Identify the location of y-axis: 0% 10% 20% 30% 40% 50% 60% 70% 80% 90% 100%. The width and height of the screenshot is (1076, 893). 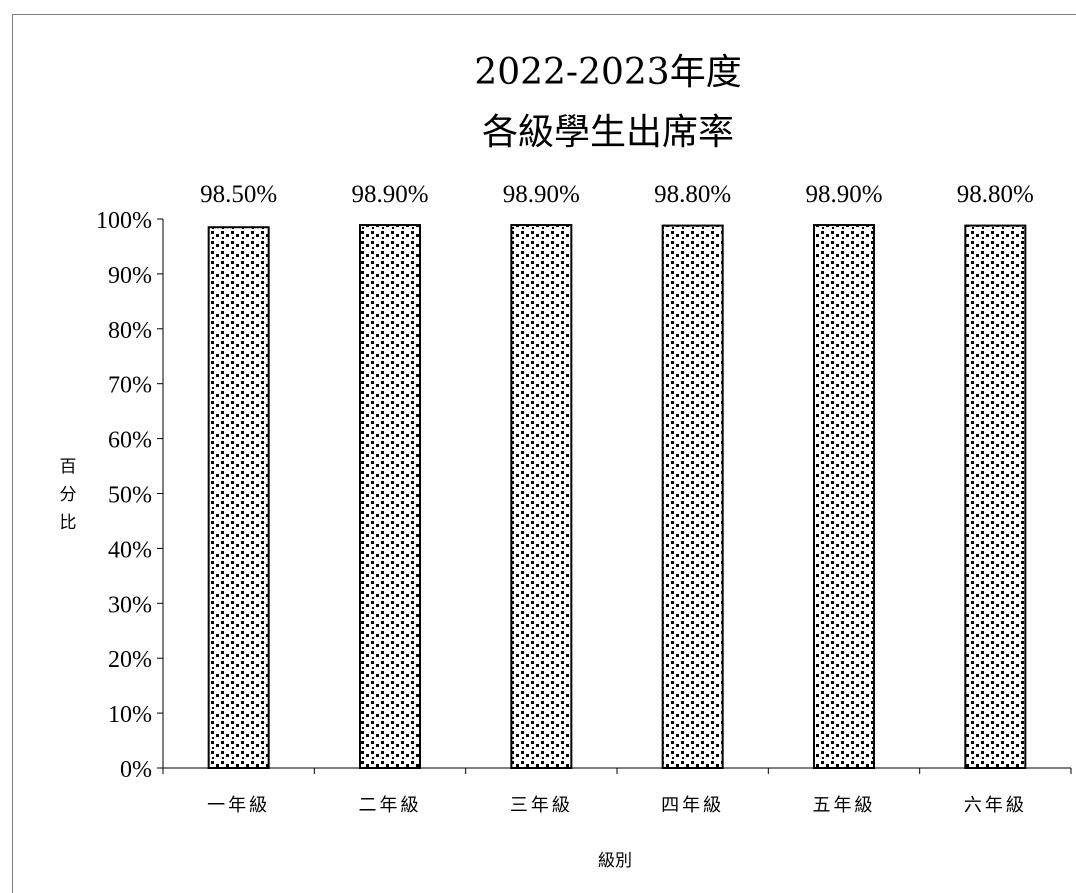
(130, 495).